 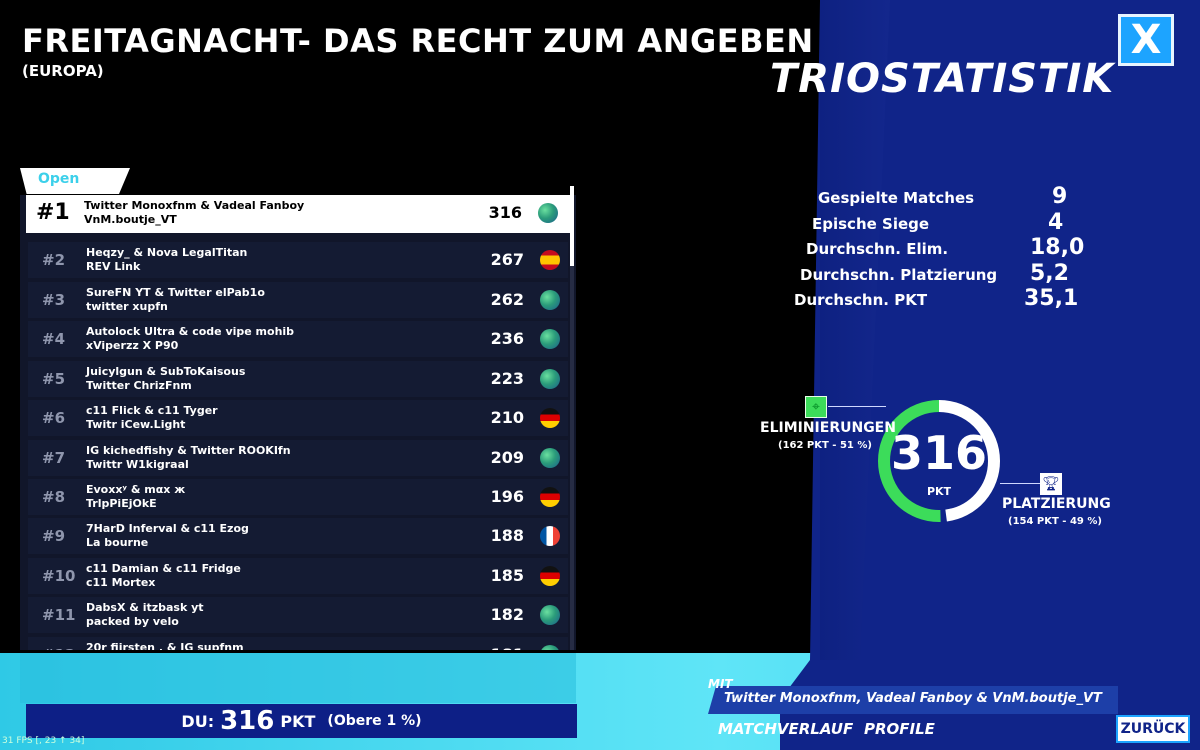 What do you see at coordinates (786, 729) in the screenshot?
I see `match-history-link: MATCHVERLAUF` at bounding box center [786, 729].